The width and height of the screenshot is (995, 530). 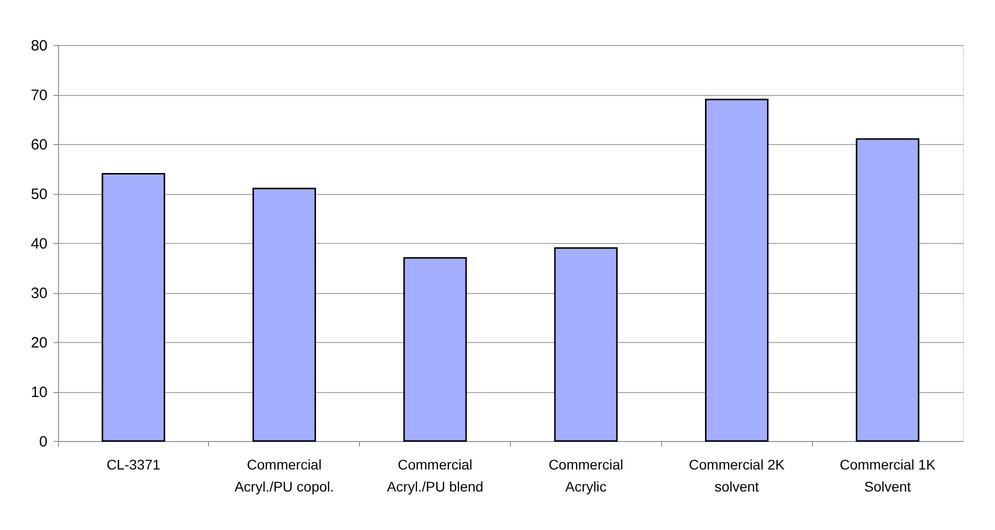 What do you see at coordinates (133, 464) in the screenshot?
I see `x-tick-label: CL-3371` at bounding box center [133, 464].